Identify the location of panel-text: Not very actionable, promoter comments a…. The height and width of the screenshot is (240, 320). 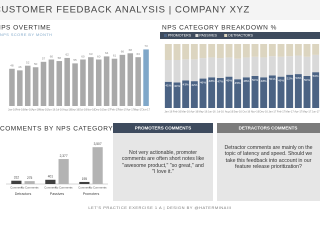
(163, 163).